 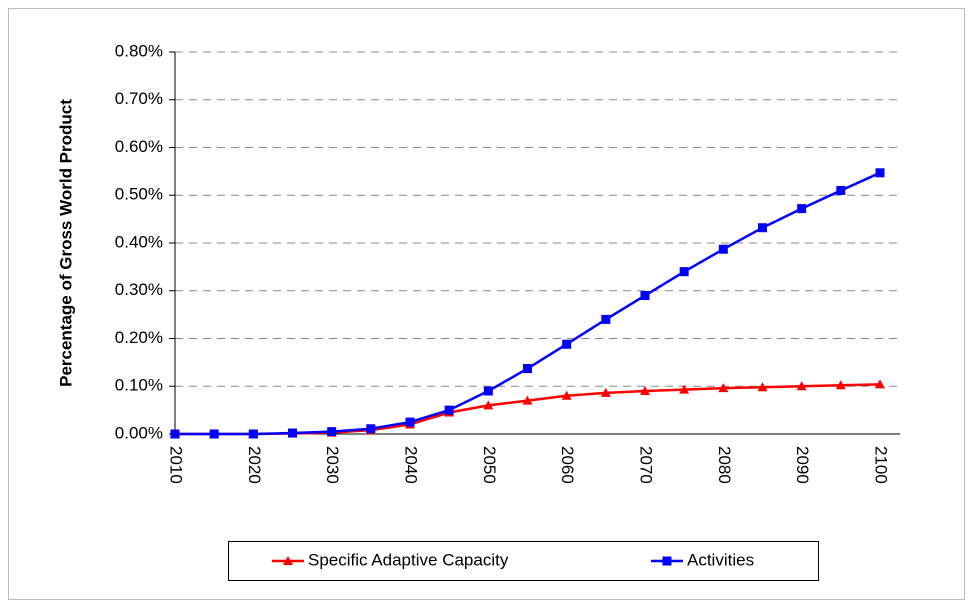 I want to click on y-tick-label: 0.30%, so click(x=139, y=289).